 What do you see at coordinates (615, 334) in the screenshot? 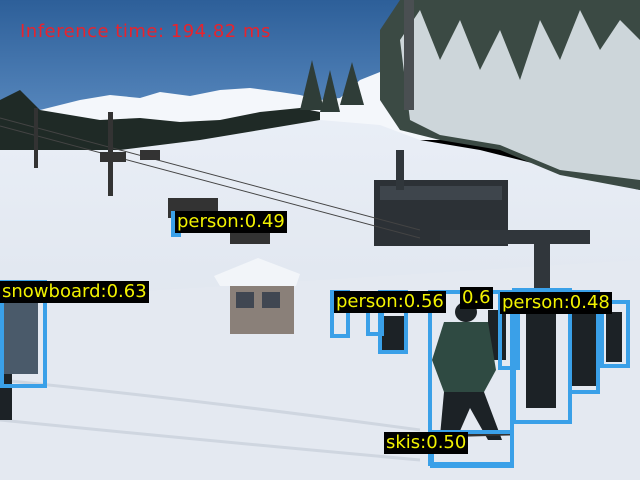
I see `detection-box-person-edge` at bounding box center [615, 334].